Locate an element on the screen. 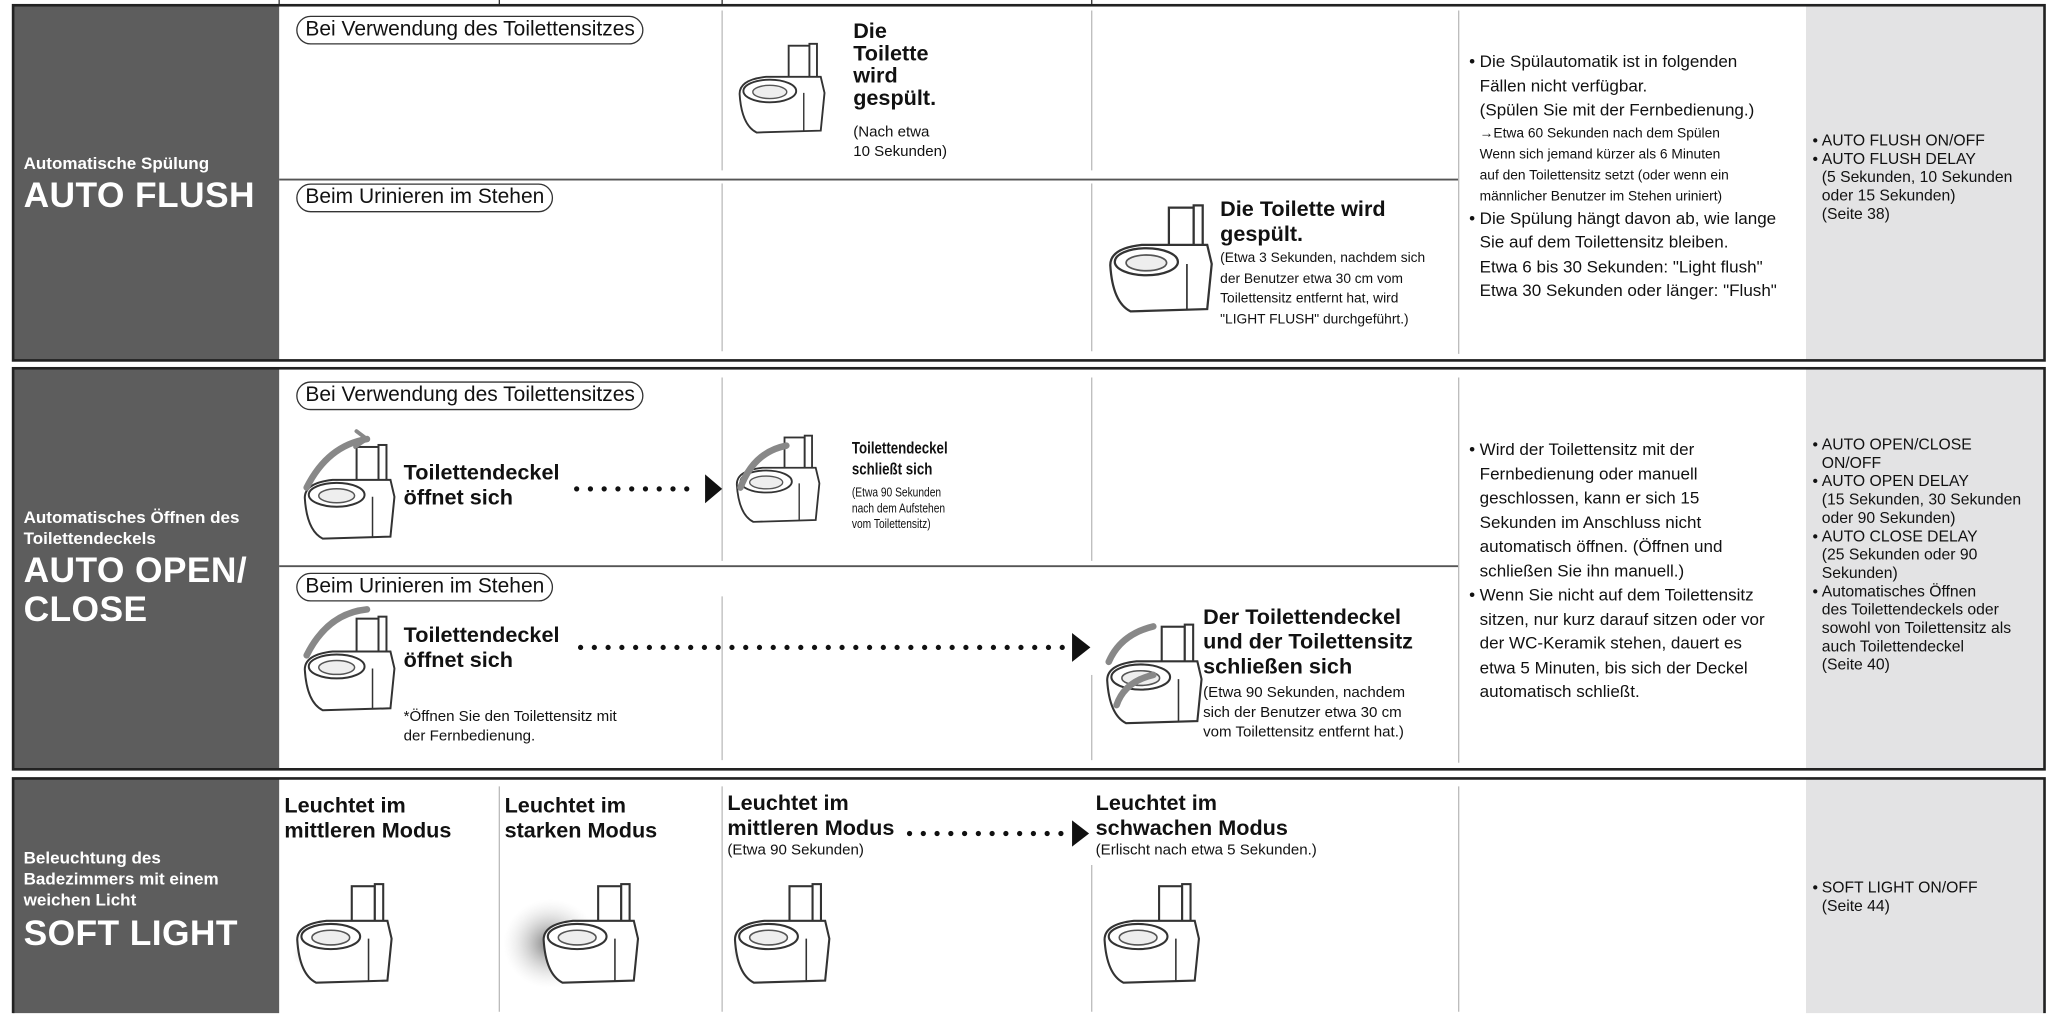  step-note-line: (Erlischt nach etwa 5 Sekunden.) is located at coordinates (1206, 850).